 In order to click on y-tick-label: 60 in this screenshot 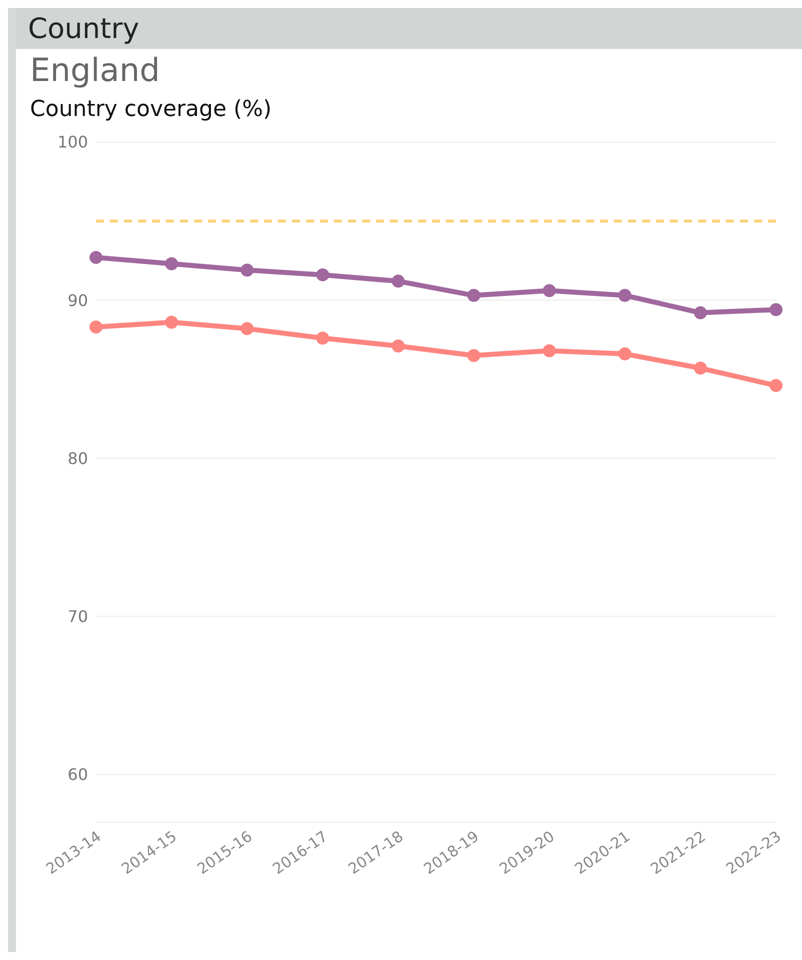, I will do `click(78, 774)`.